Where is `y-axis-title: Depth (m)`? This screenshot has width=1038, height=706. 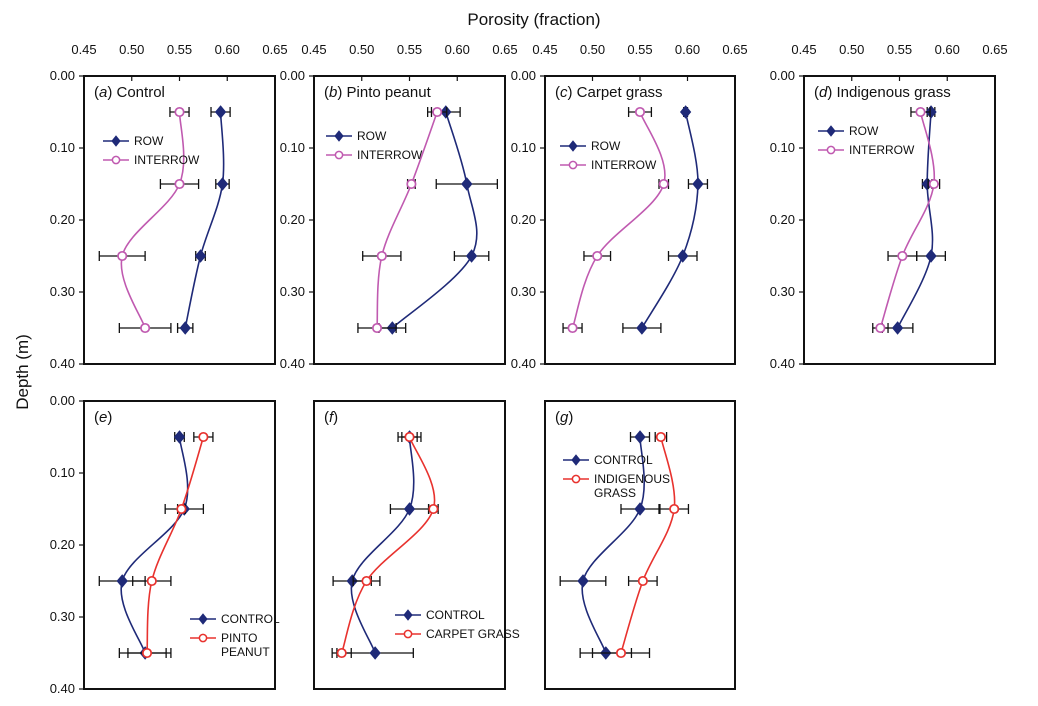
y-axis-title: Depth (m) is located at coordinates (22, 372).